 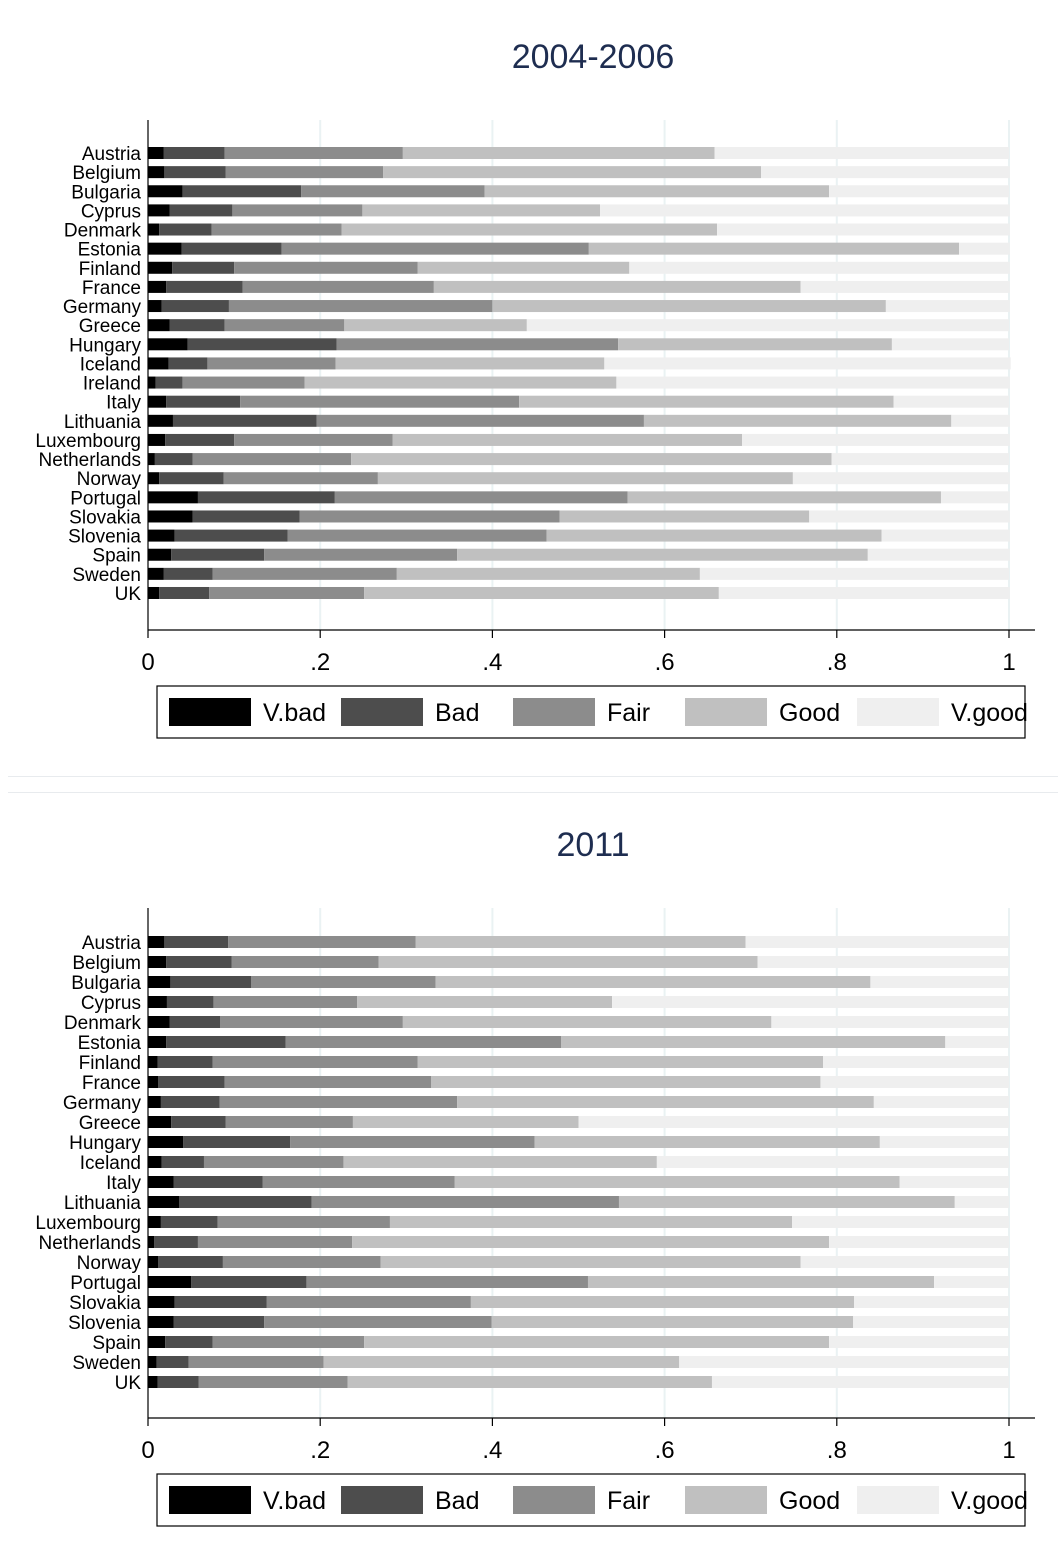 What do you see at coordinates (989, 713) in the screenshot?
I see `legend-label: V.good` at bounding box center [989, 713].